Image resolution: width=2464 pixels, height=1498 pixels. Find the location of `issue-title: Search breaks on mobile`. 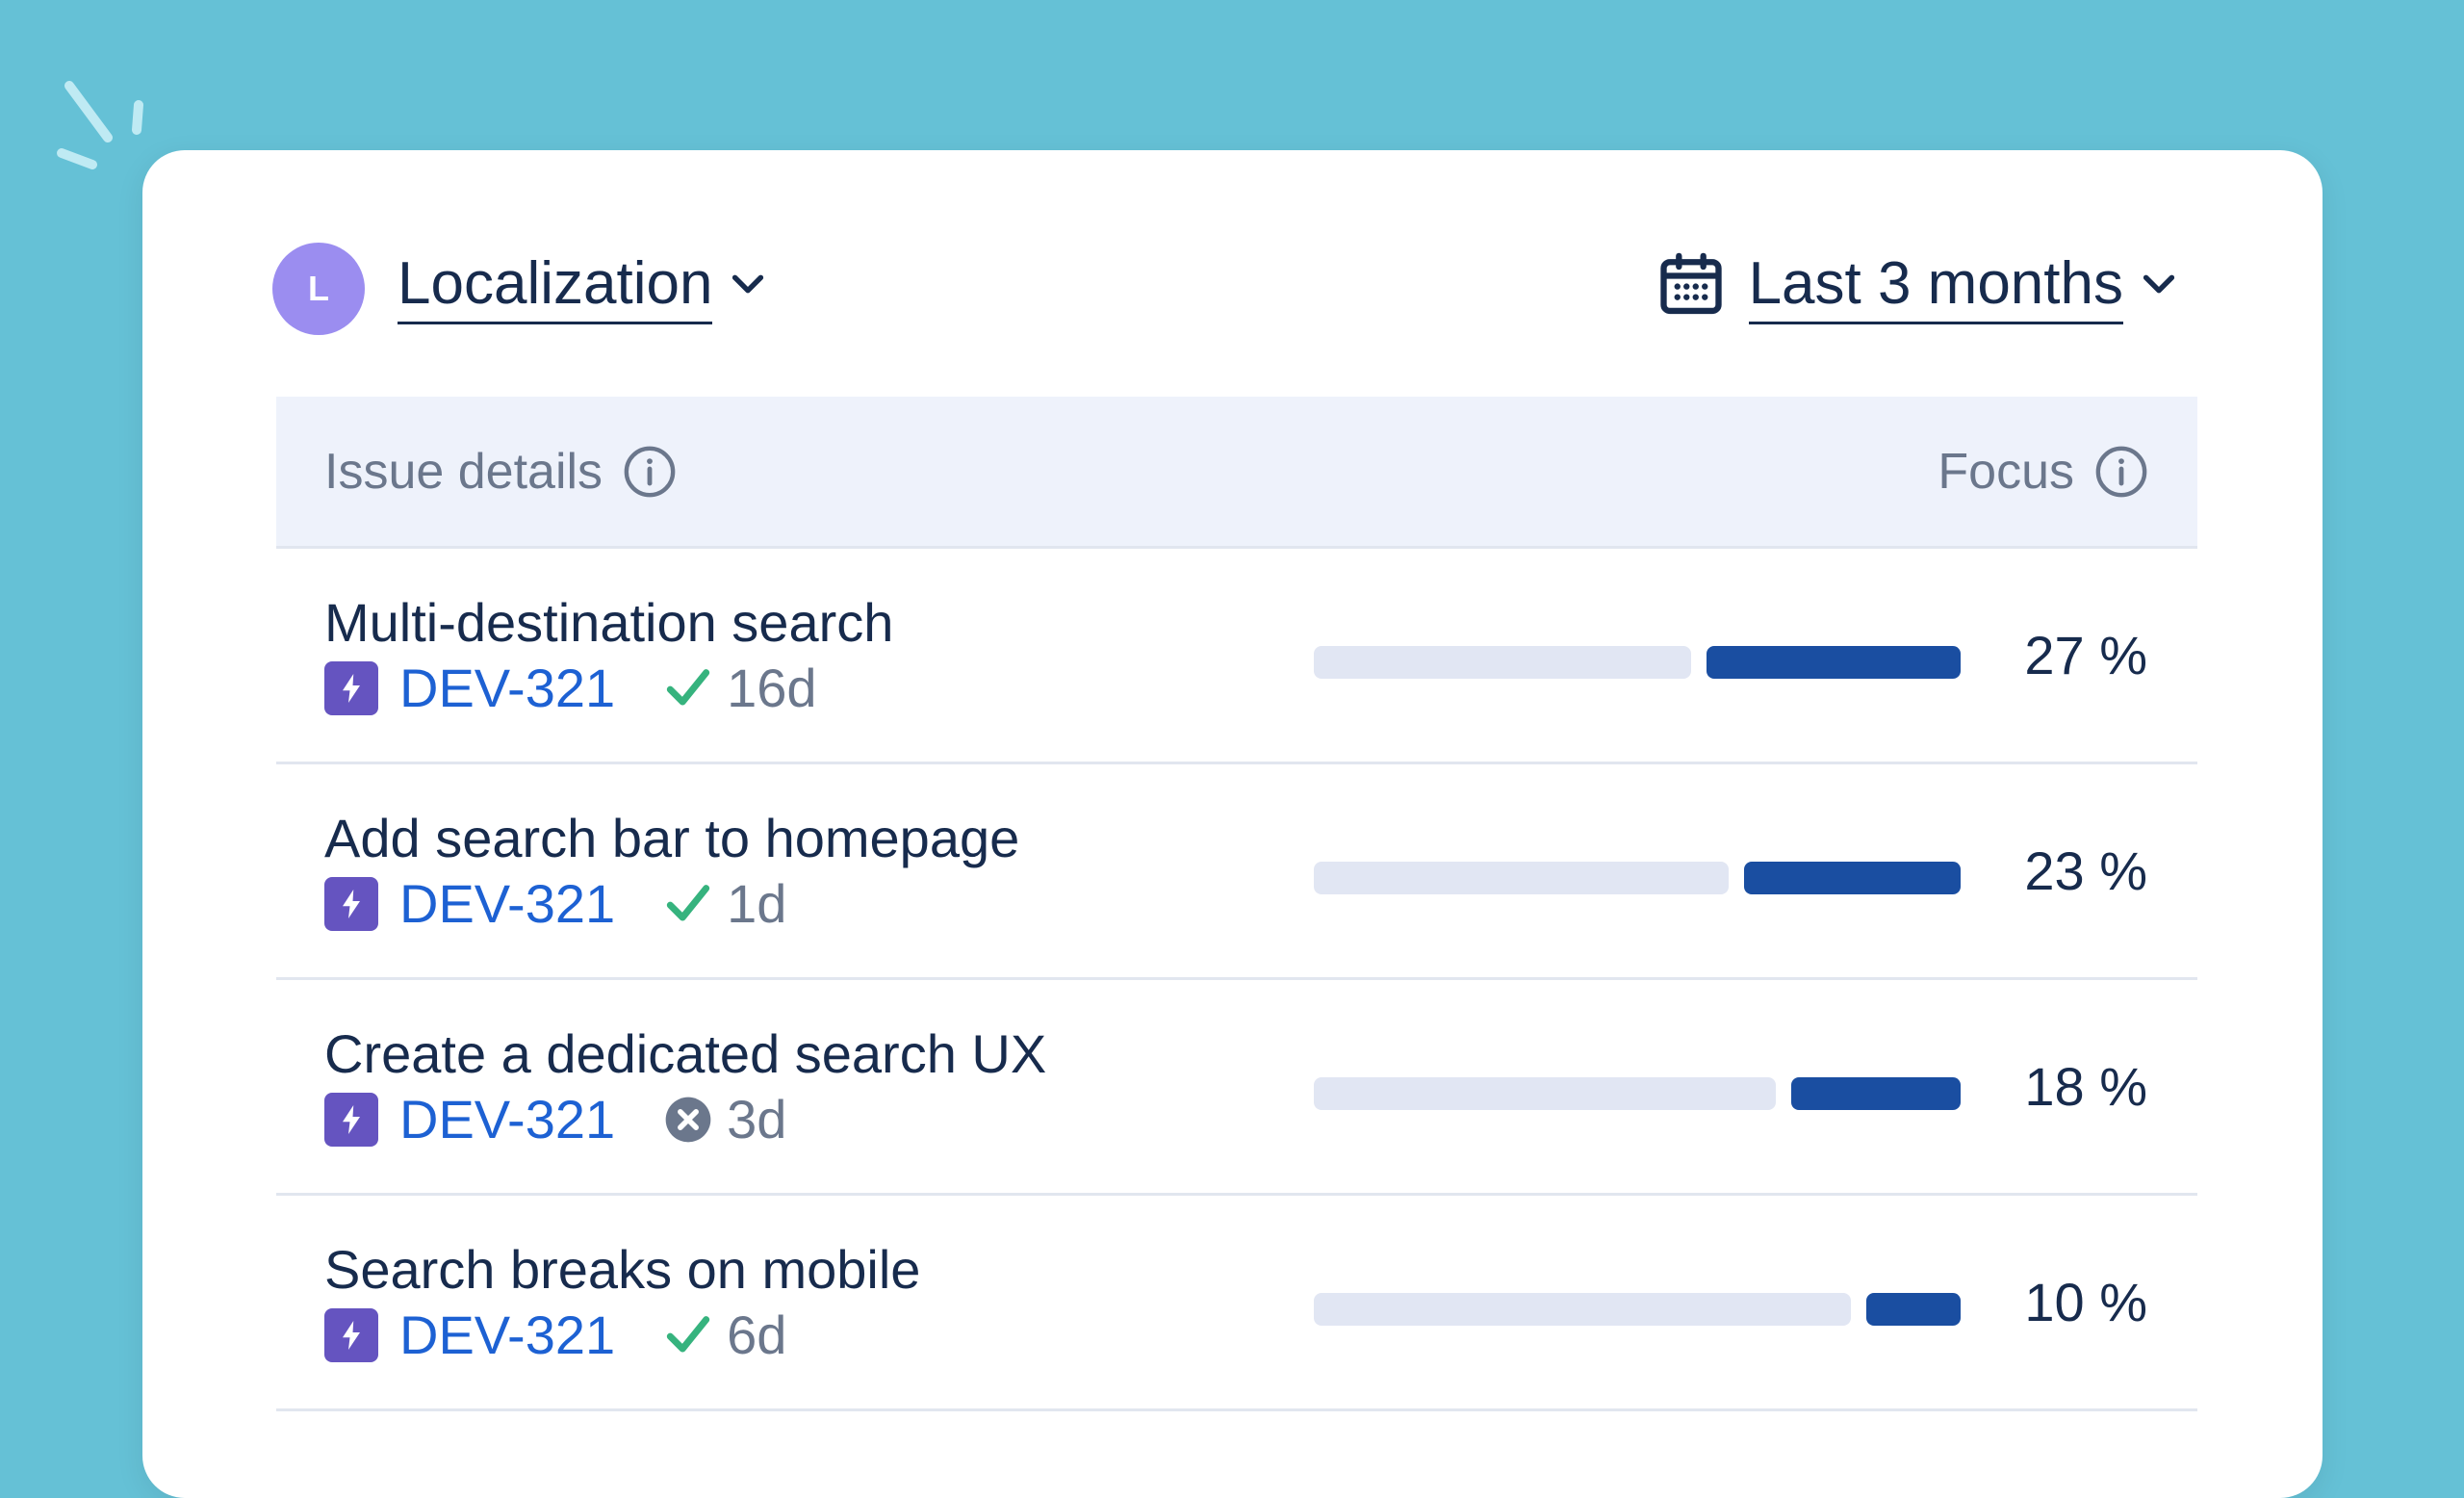

issue-title: Search breaks on mobile is located at coordinates (622, 1269).